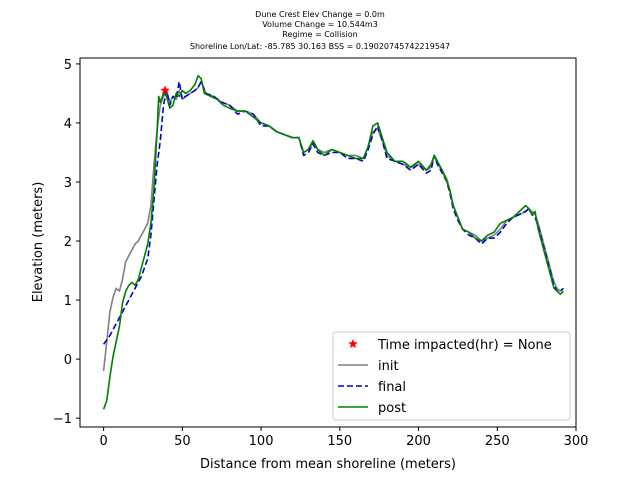 This screenshot has height=480, width=640. I want to click on y-tick-label: 2, so click(68, 242).